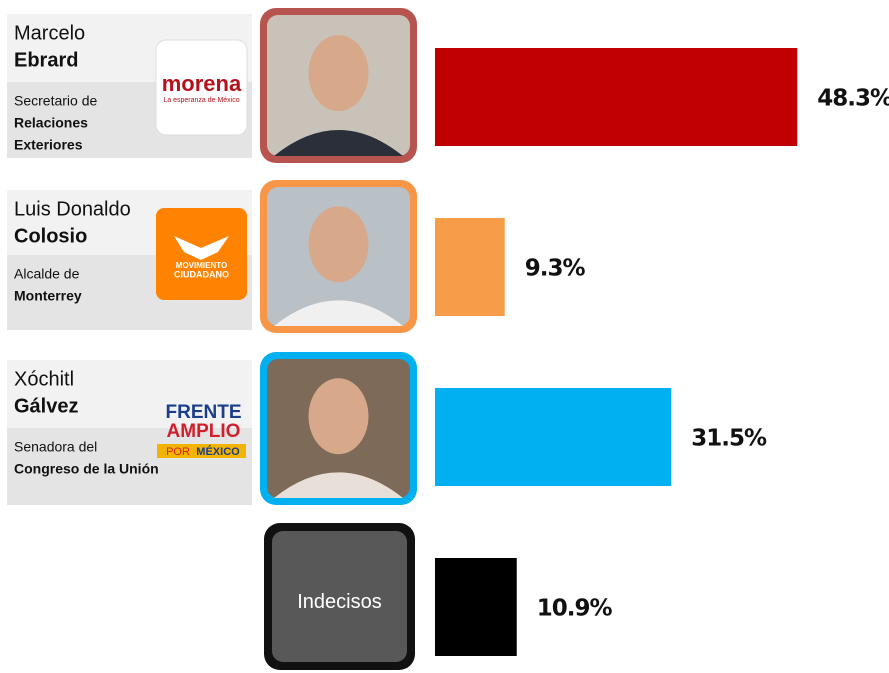  Describe the element at coordinates (201, 265) in the screenshot. I see `party-name: MOVIMIENTO` at that location.